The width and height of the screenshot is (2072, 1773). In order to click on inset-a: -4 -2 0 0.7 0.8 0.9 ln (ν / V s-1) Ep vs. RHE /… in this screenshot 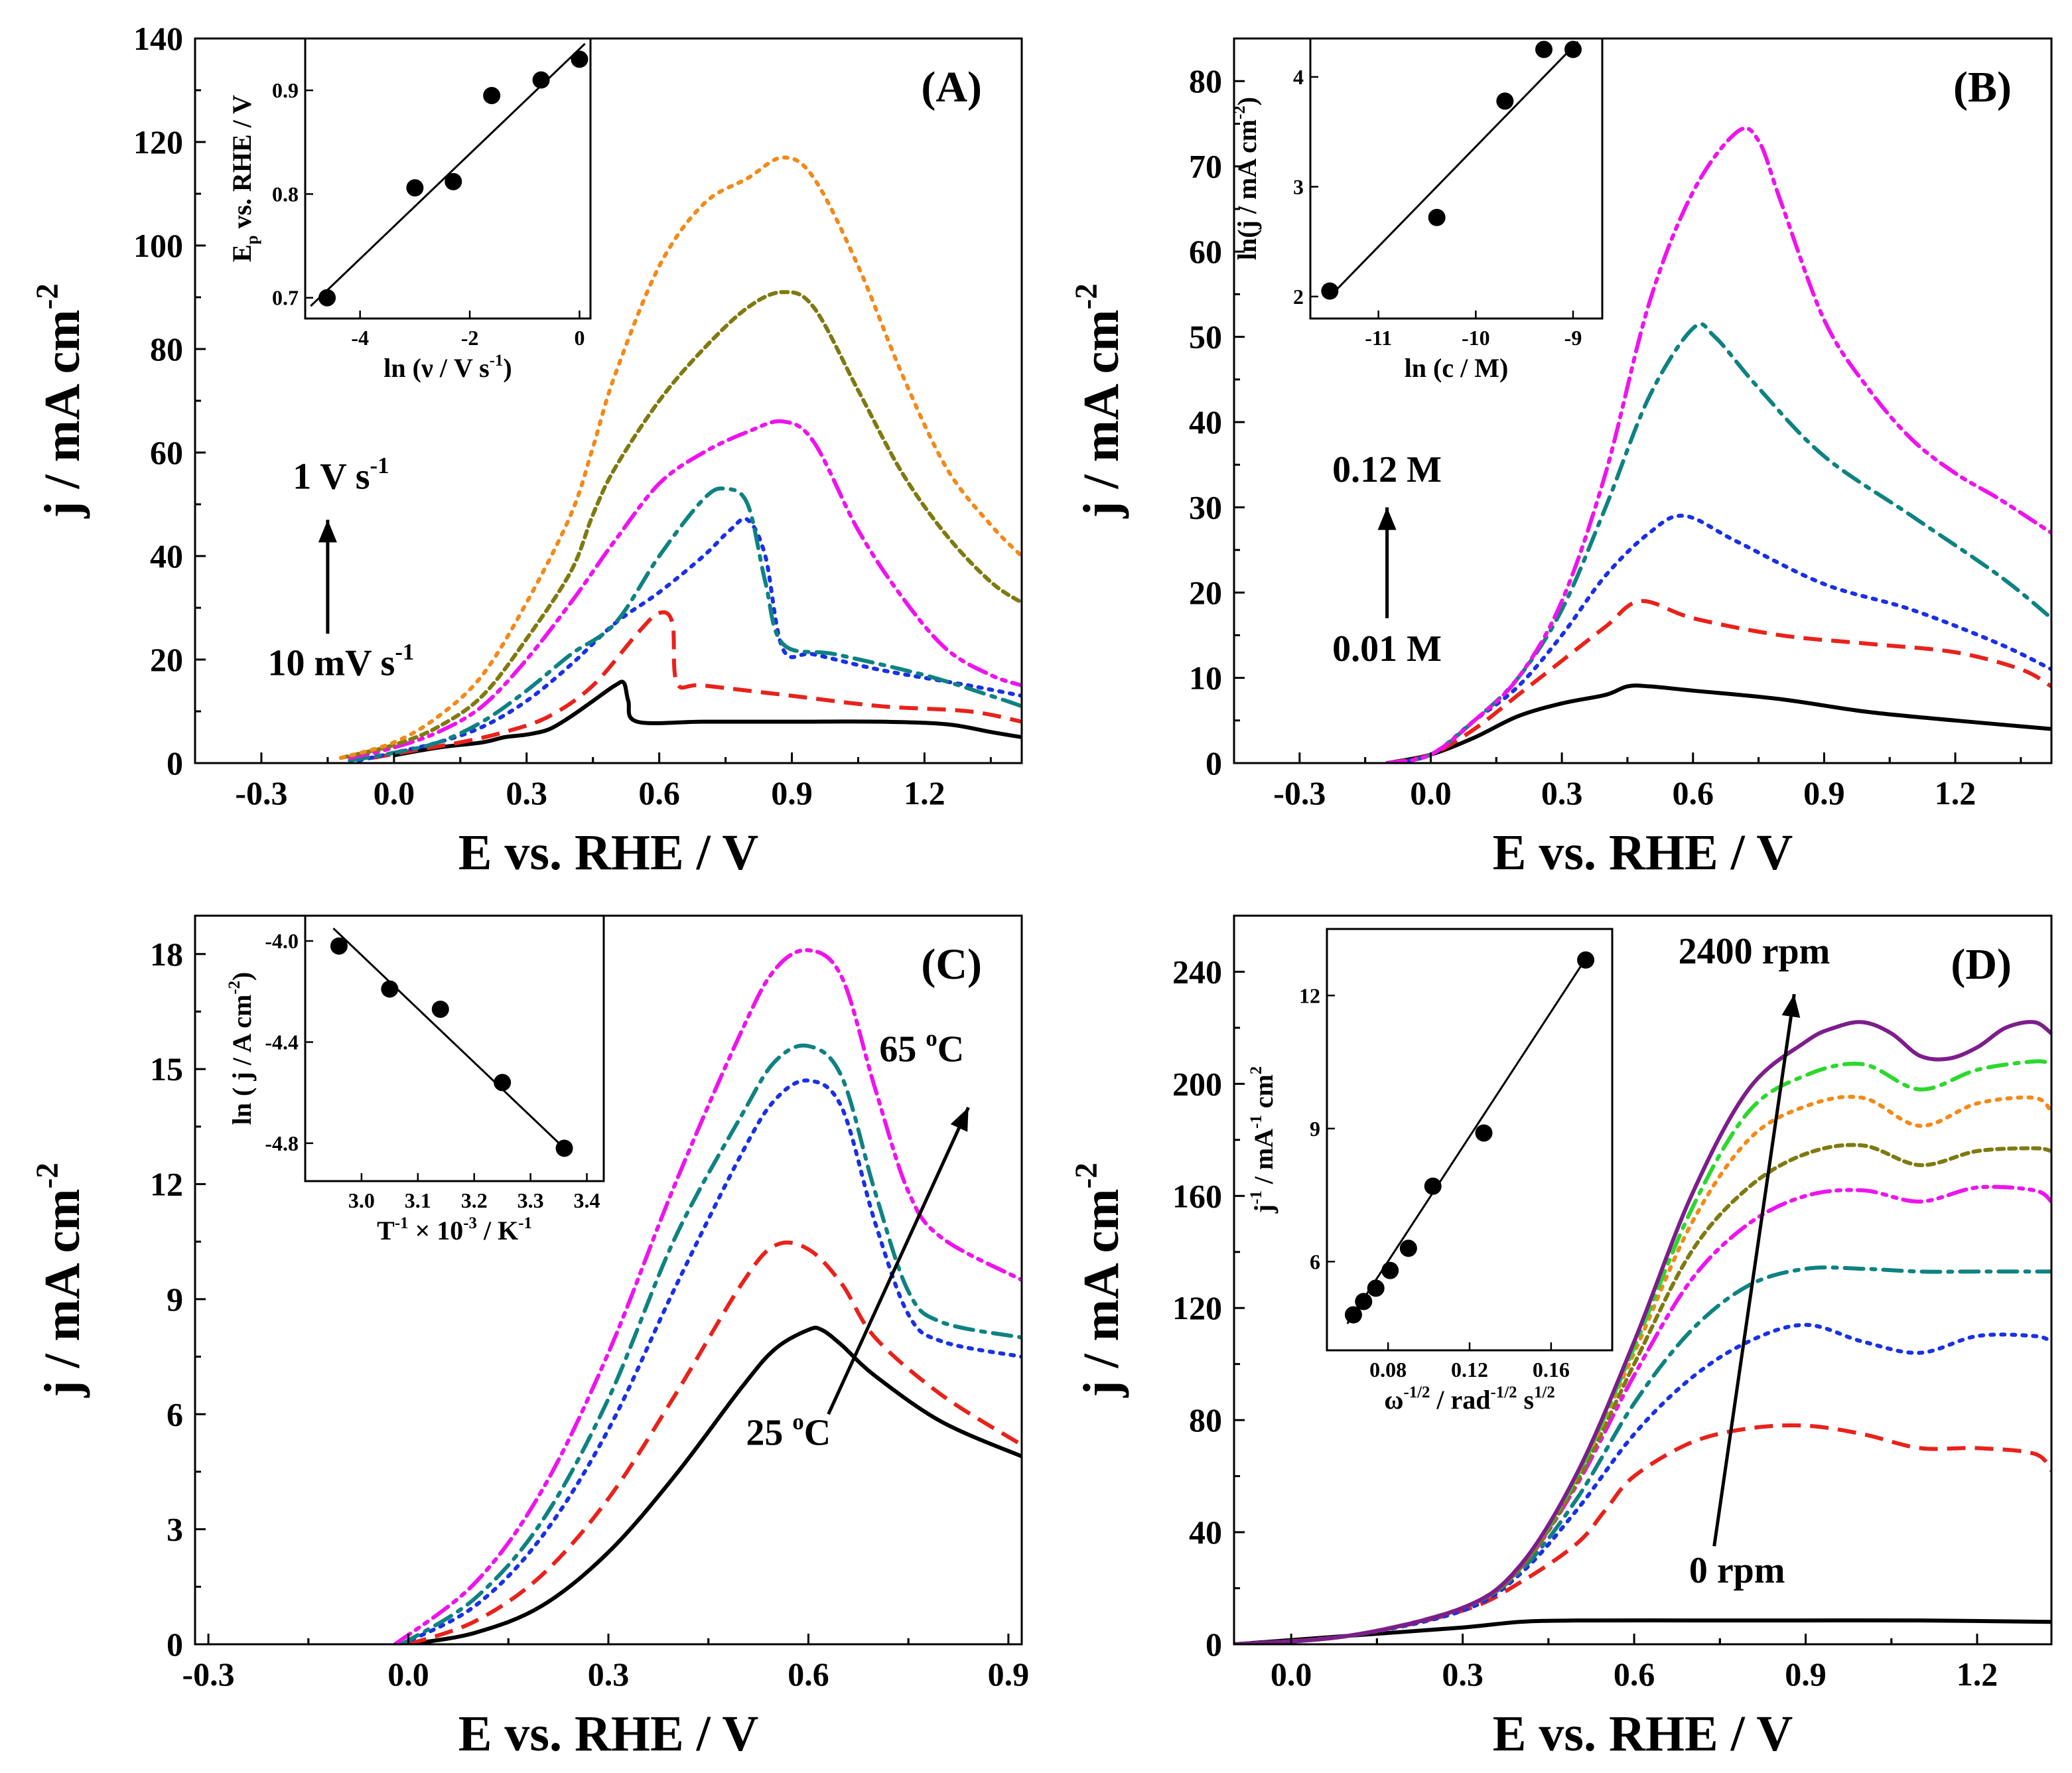, I will do `click(409, 210)`.